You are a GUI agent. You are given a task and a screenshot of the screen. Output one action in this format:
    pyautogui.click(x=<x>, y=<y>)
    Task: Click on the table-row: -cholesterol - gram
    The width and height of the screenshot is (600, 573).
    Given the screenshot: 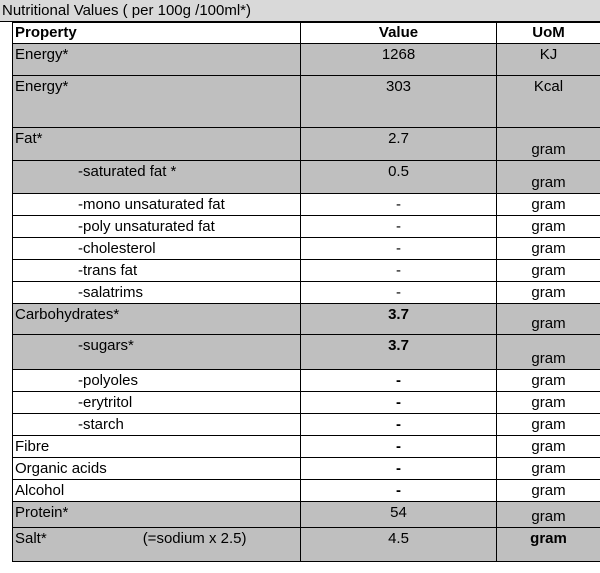 What is the action you would take?
    pyautogui.click(x=306, y=248)
    